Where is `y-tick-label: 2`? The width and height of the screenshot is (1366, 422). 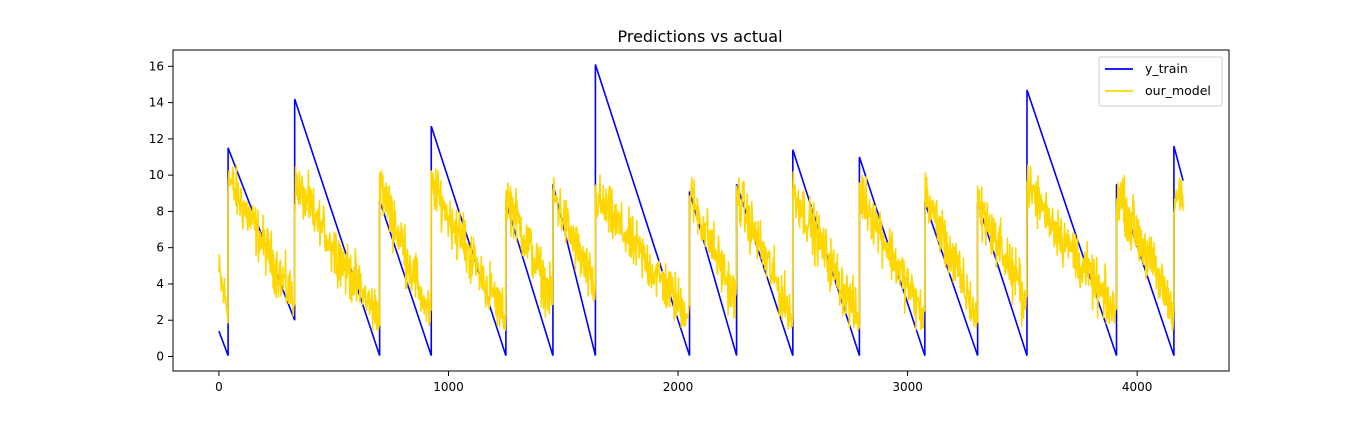 y-tick-label: 2 is located at coordinates (160, 320).